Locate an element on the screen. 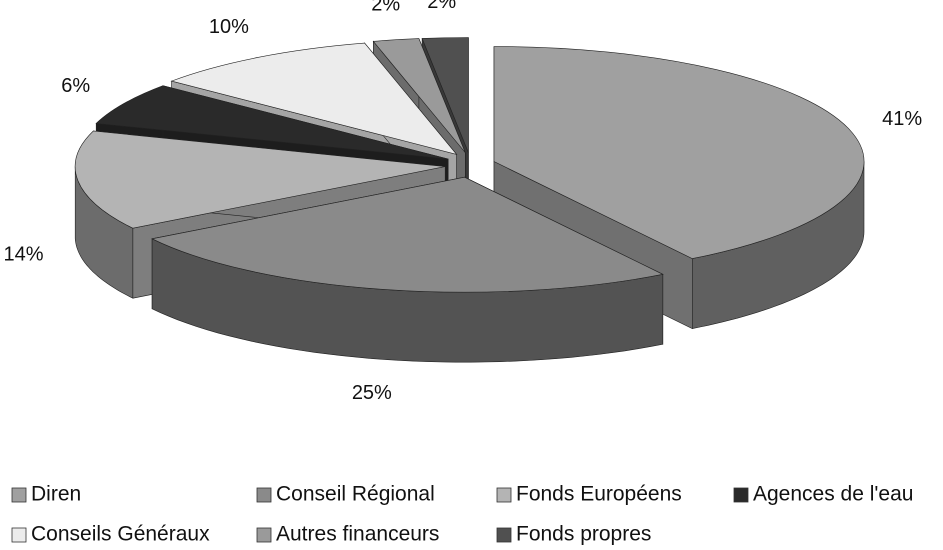 Image resolution: width=943 pixels, height=550 pixels. data-label: 6% is located at coordinates (75, 86).